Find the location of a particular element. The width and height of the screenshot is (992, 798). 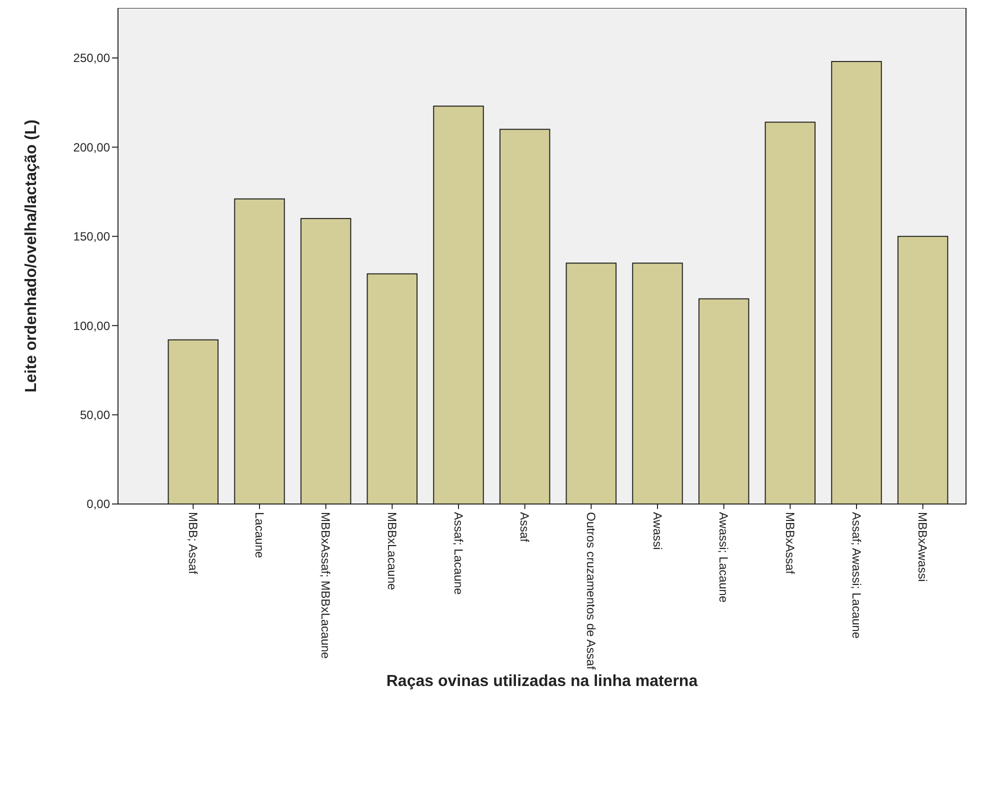

x-tick-label: MBBxLacaune is located at coordinates (391, 551).